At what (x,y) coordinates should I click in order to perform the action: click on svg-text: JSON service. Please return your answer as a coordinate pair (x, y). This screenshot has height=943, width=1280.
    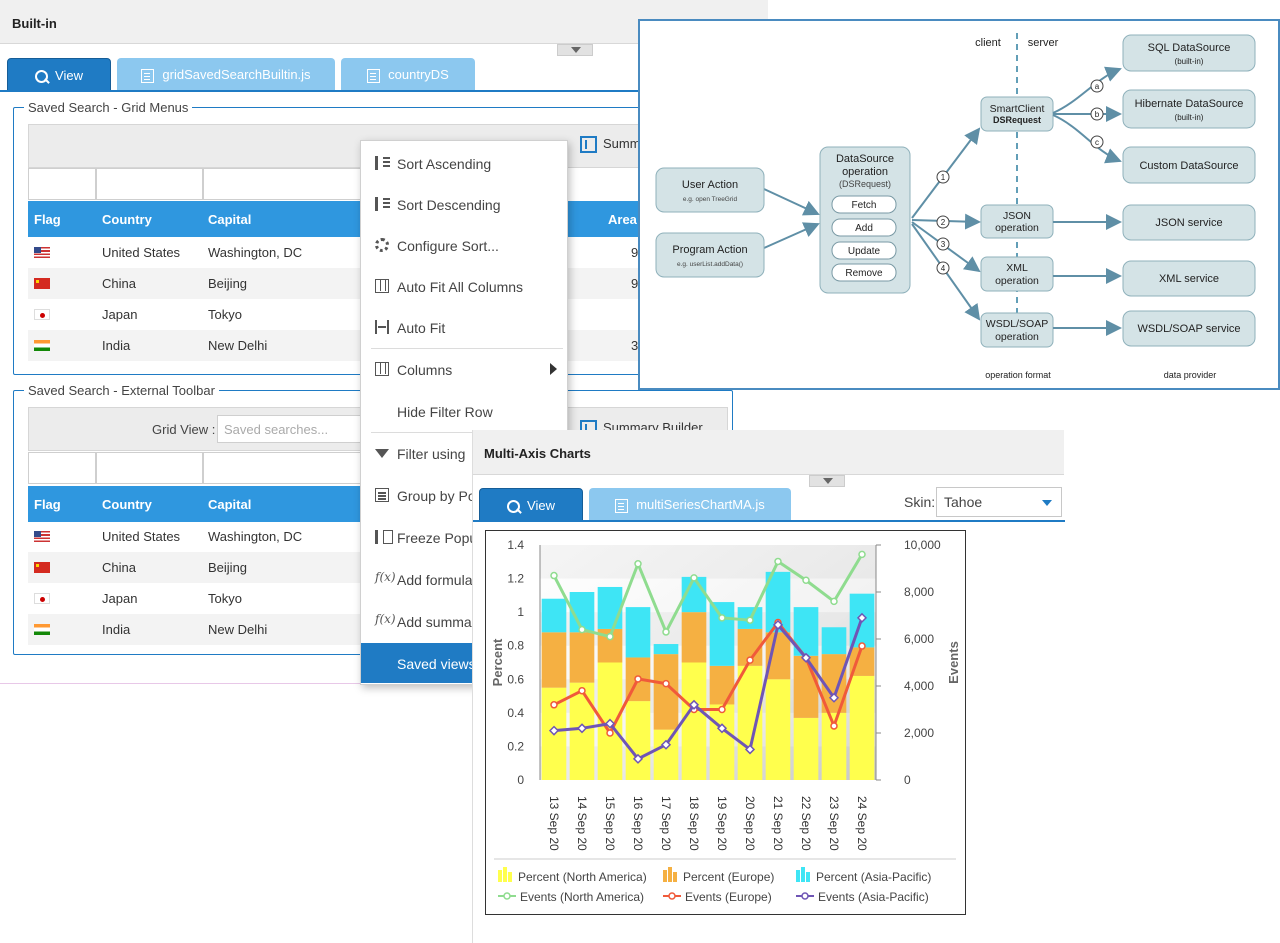
    Looking at the image, I should click on (1188, 223).